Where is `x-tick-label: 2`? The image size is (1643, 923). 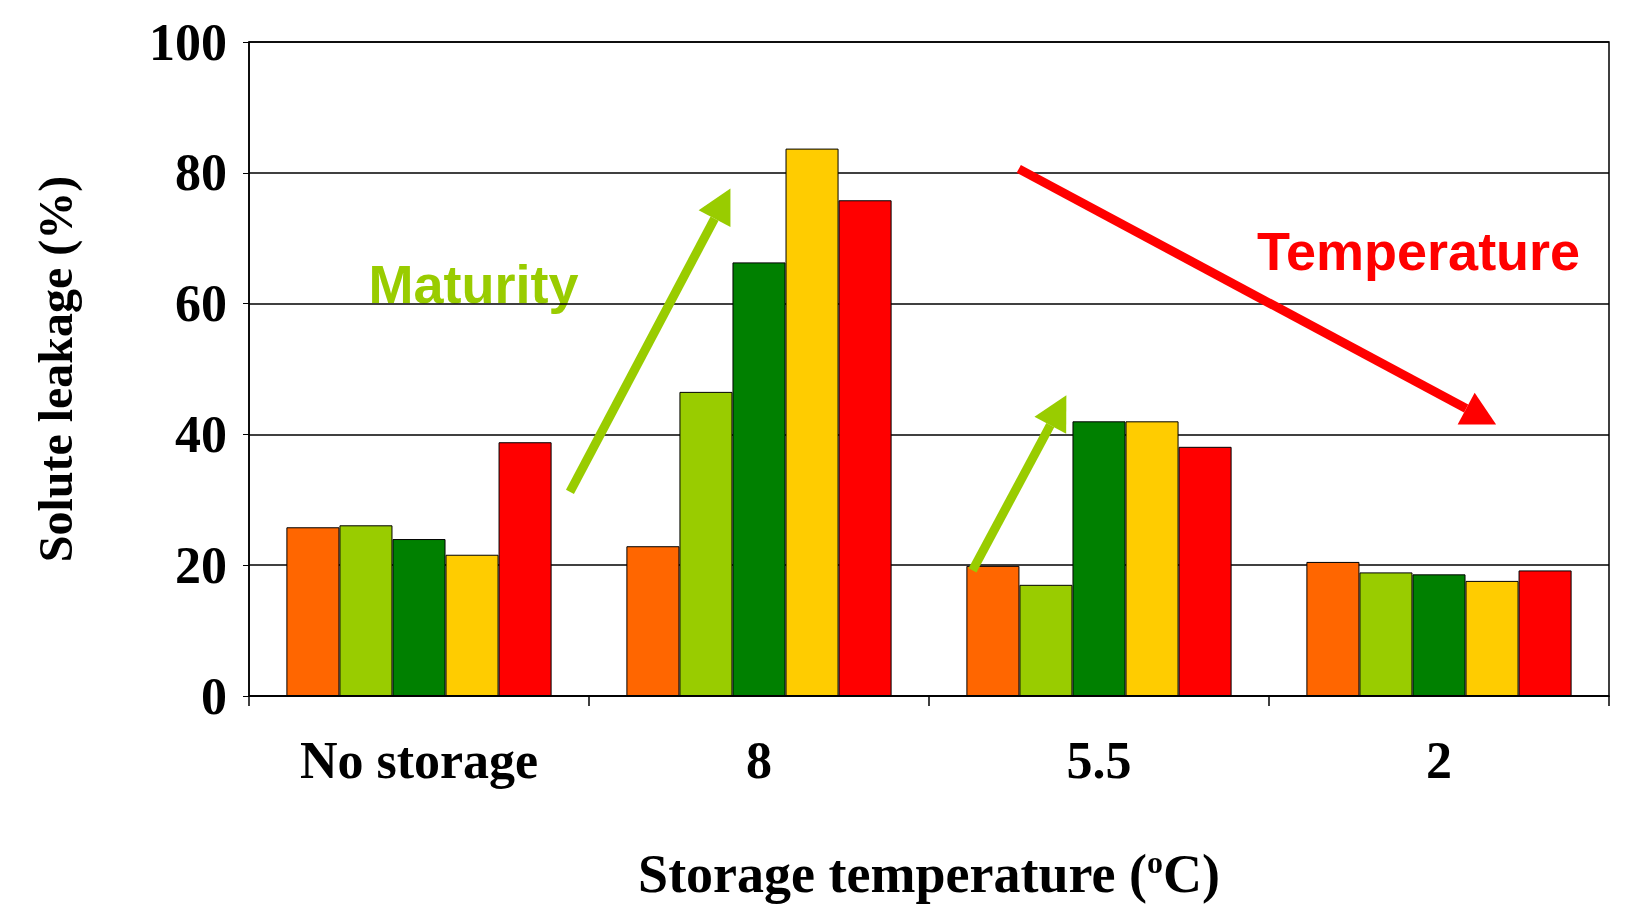 x-tick-label: 2 is located at coordinates (1439, 760).